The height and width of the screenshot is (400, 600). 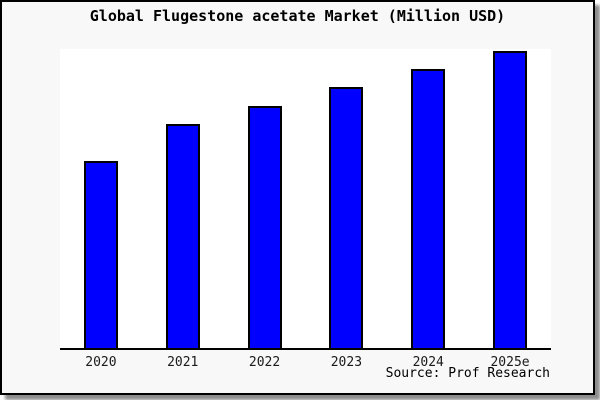 I want to click on x-tick-label-2022: 2022, so click(x=264, y=362).